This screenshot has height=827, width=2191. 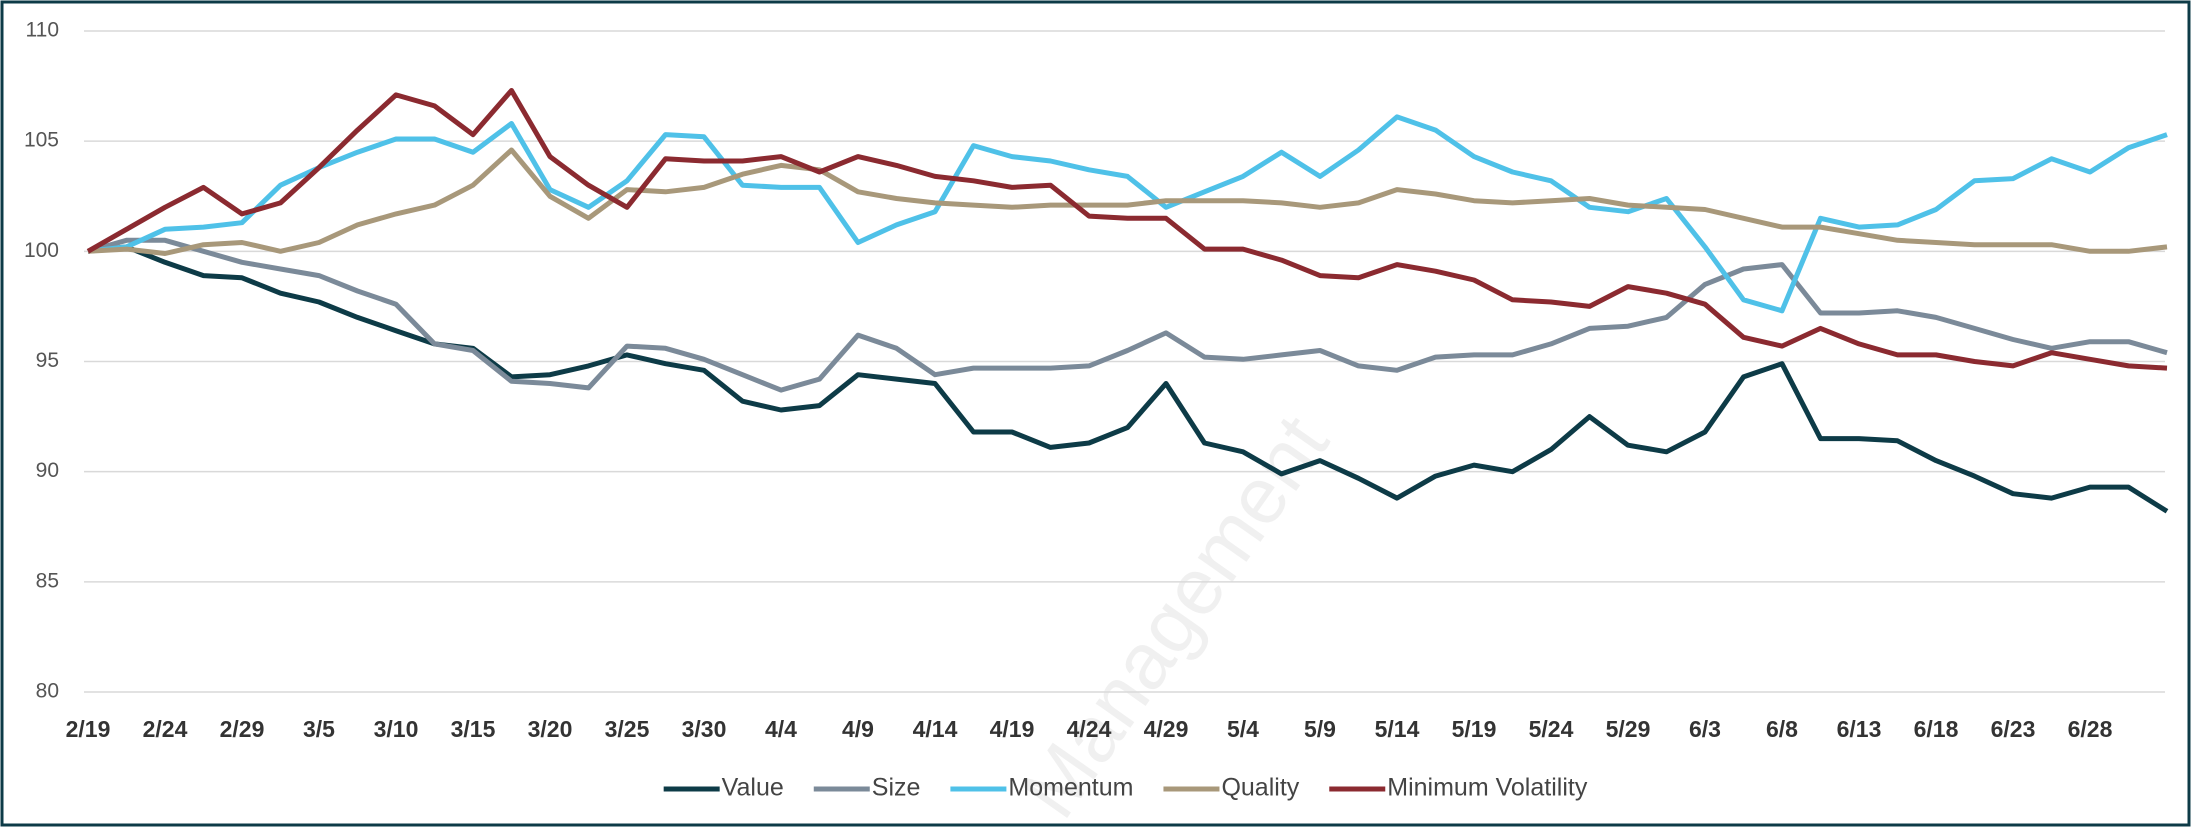 What do you see at coordinates (1166, 729) in the screenshot?
I see `x-tick-label: 4/29` at bounding box center [1166, 729].